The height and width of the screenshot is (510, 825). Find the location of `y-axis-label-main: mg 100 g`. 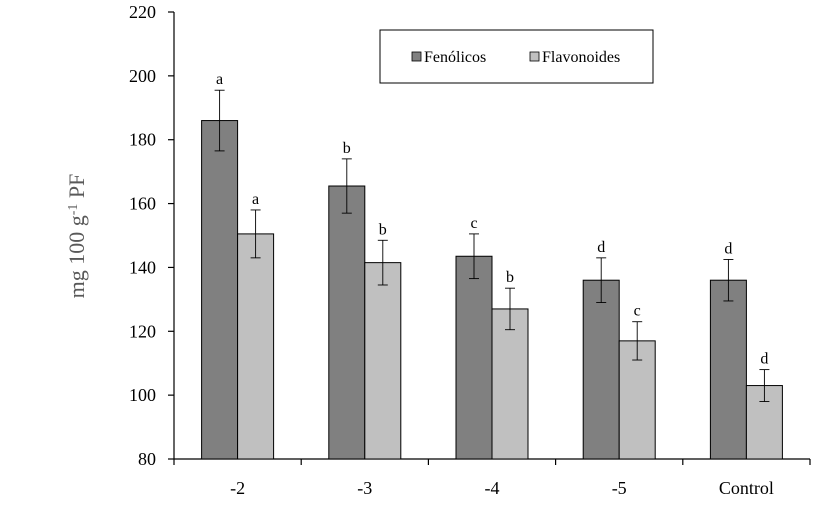

y-axis-label-main: mg 100 g is located at coordinates (76, 256).